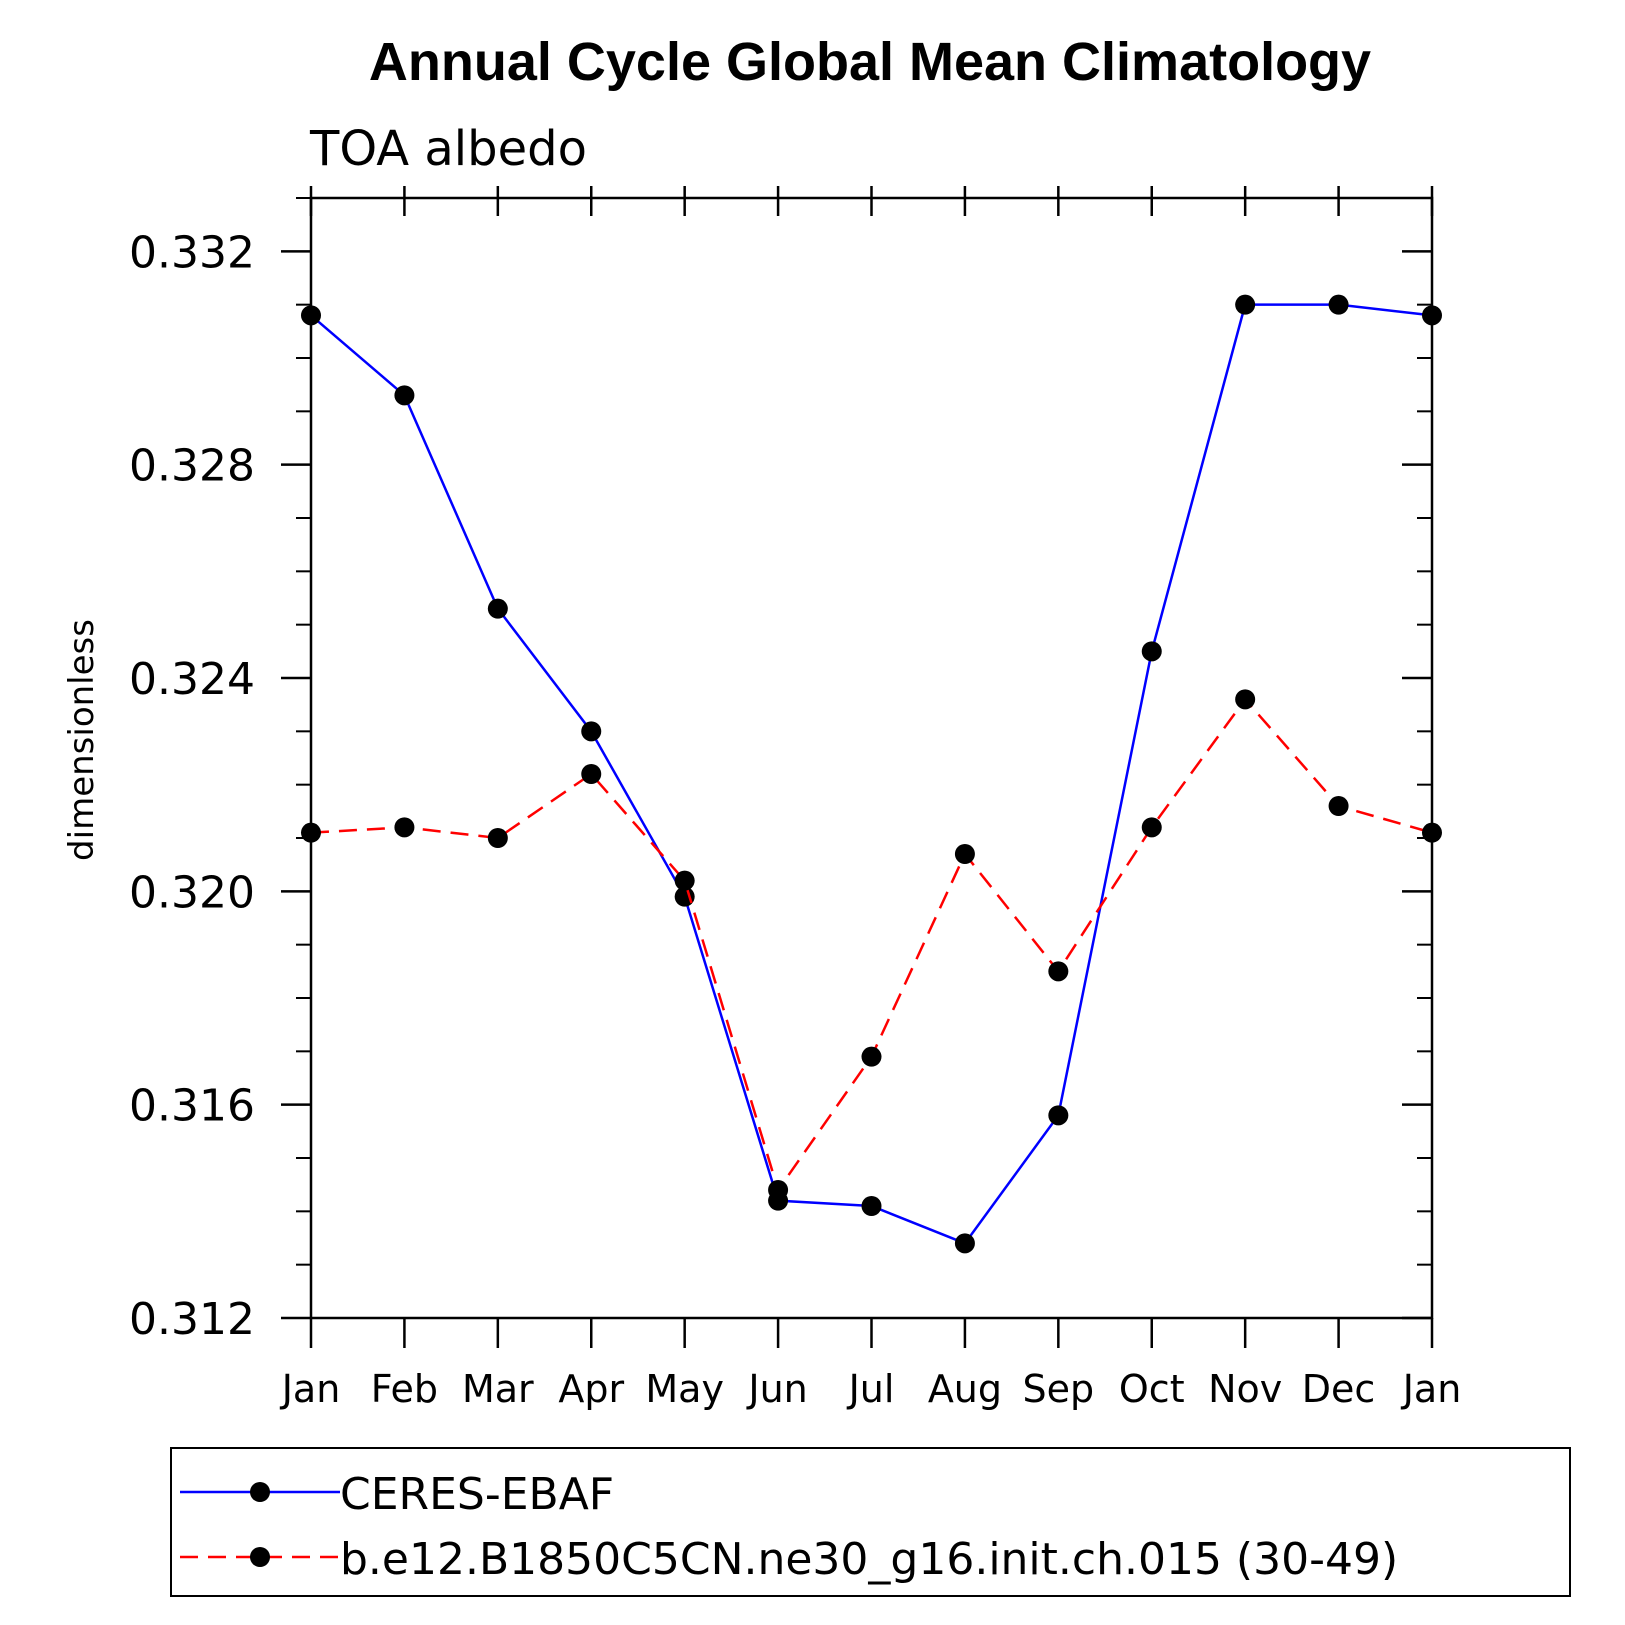  I want to click on x-tick-label: Apr, so click(591, 1389).